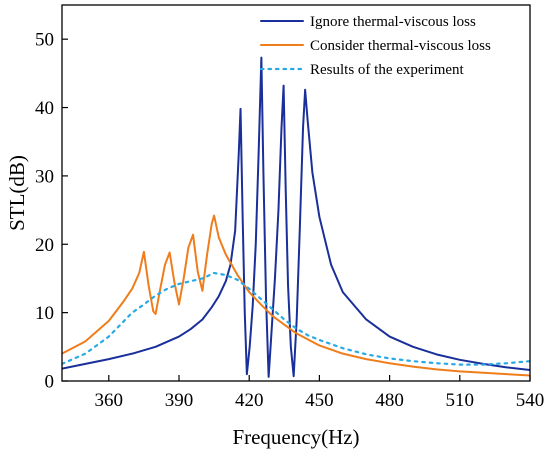 The image size is (550, 457). Describe the element at coordinates (44, 245) in the screenshot. I see `y-tick-label: 20` at that location.